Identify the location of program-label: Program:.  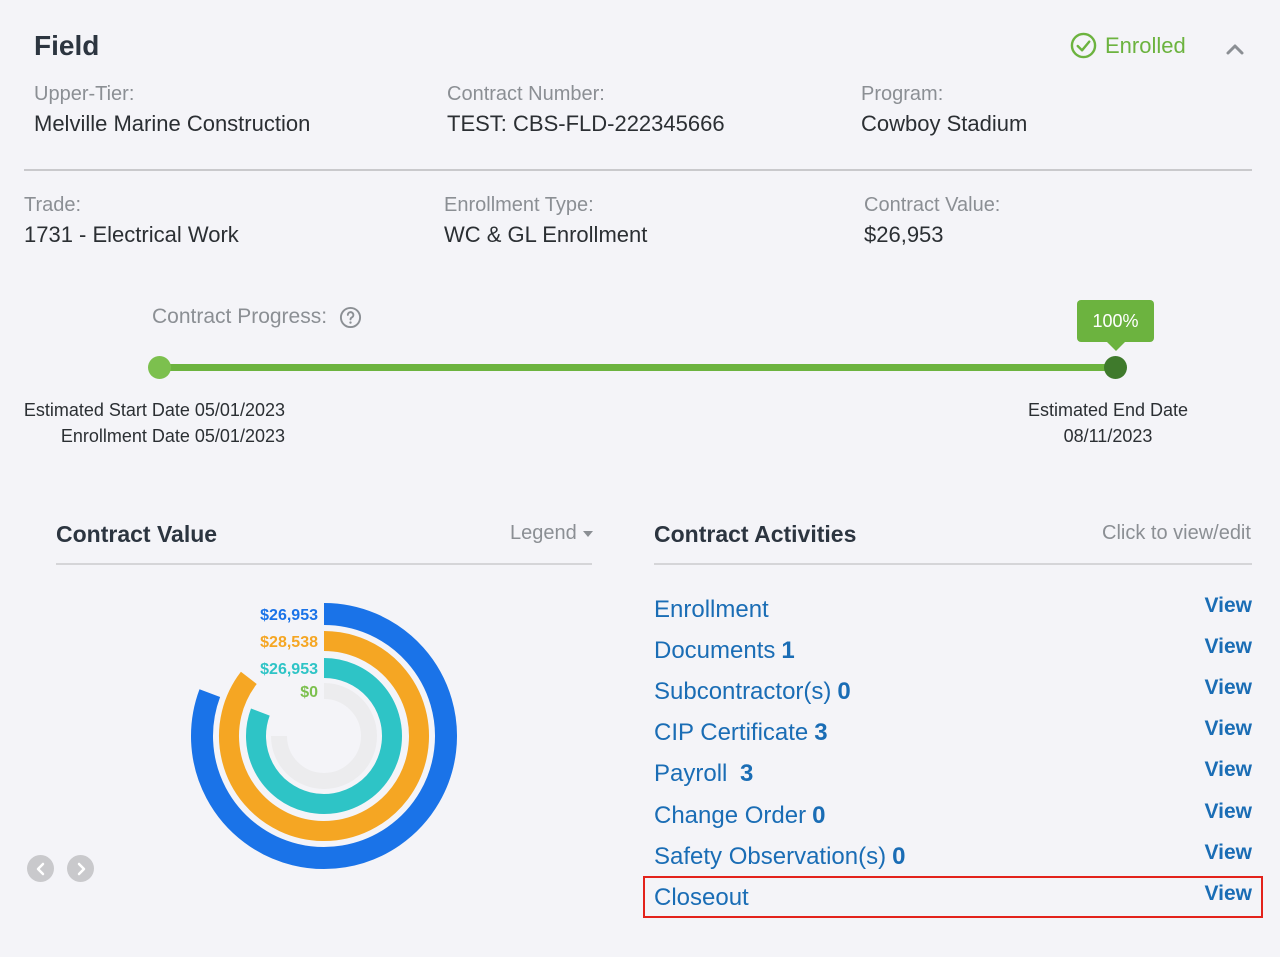
(902, 94).